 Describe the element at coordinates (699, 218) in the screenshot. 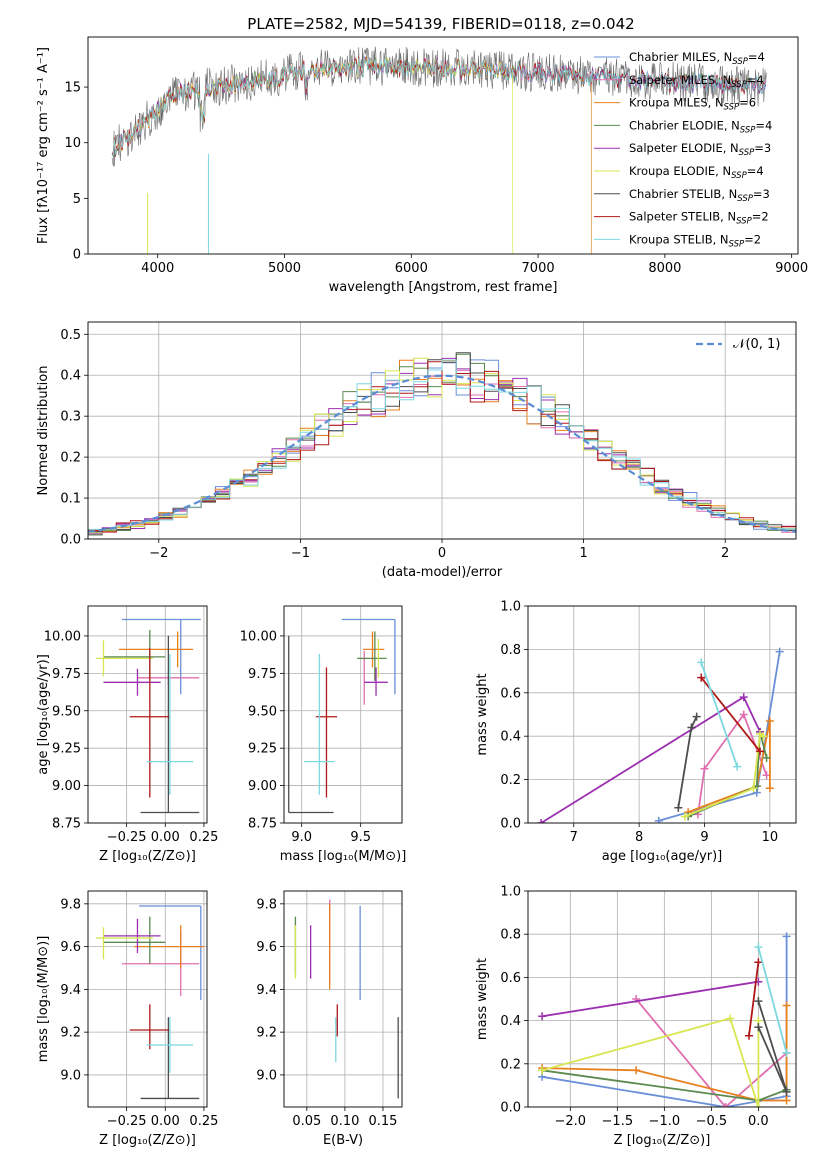

I see `legend-entry: Salpeter STELIB, NSSP=2` at that location.